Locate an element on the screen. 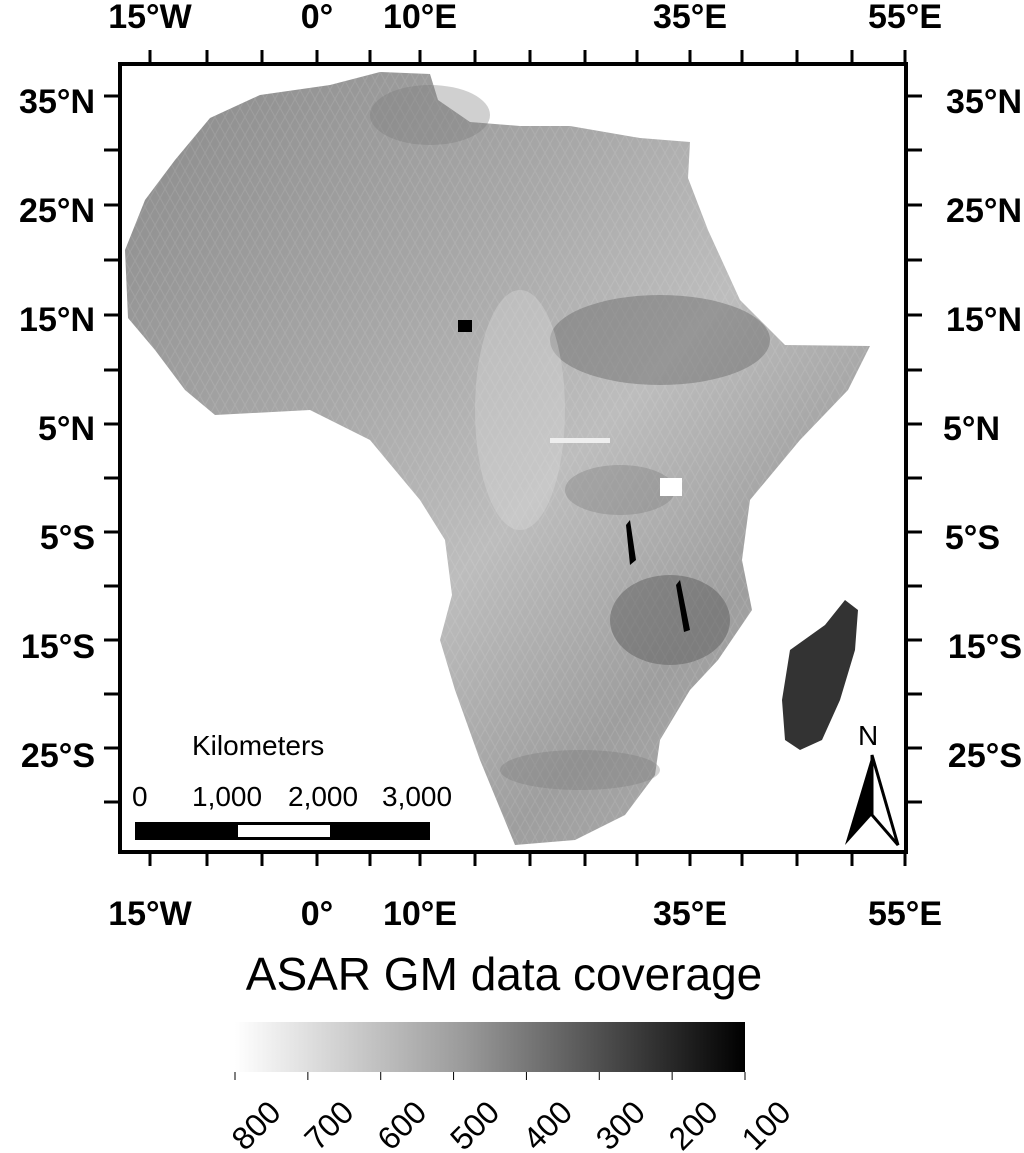  lat-label-left: 15°S is located at coordinates (58, 647).